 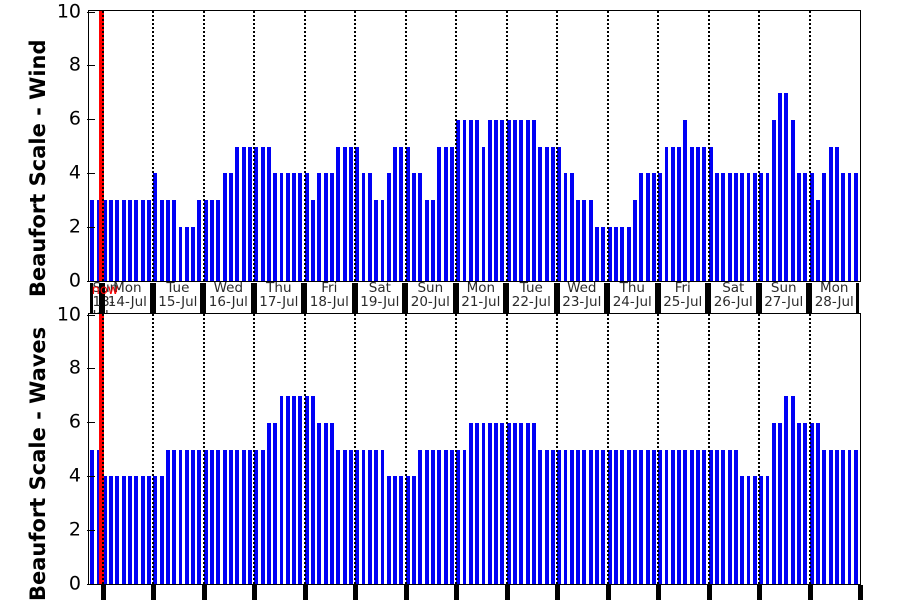 What do you see at coordinates (178, 297) in the screenshot?
I see `x-axis-day-cell: Tue 15-Jul` at bounding box center [178, 297].